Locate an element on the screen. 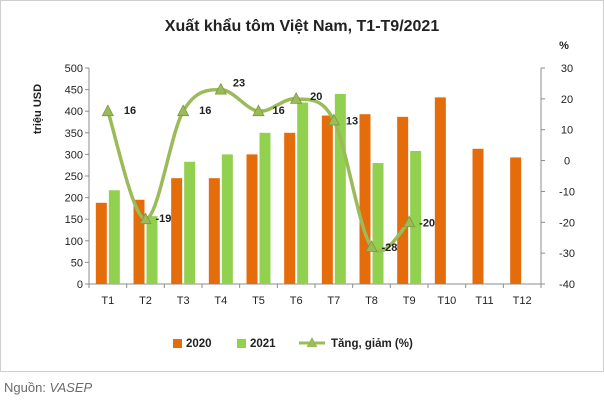  x-tick-label: T8 is located at coordinates (371, 301).